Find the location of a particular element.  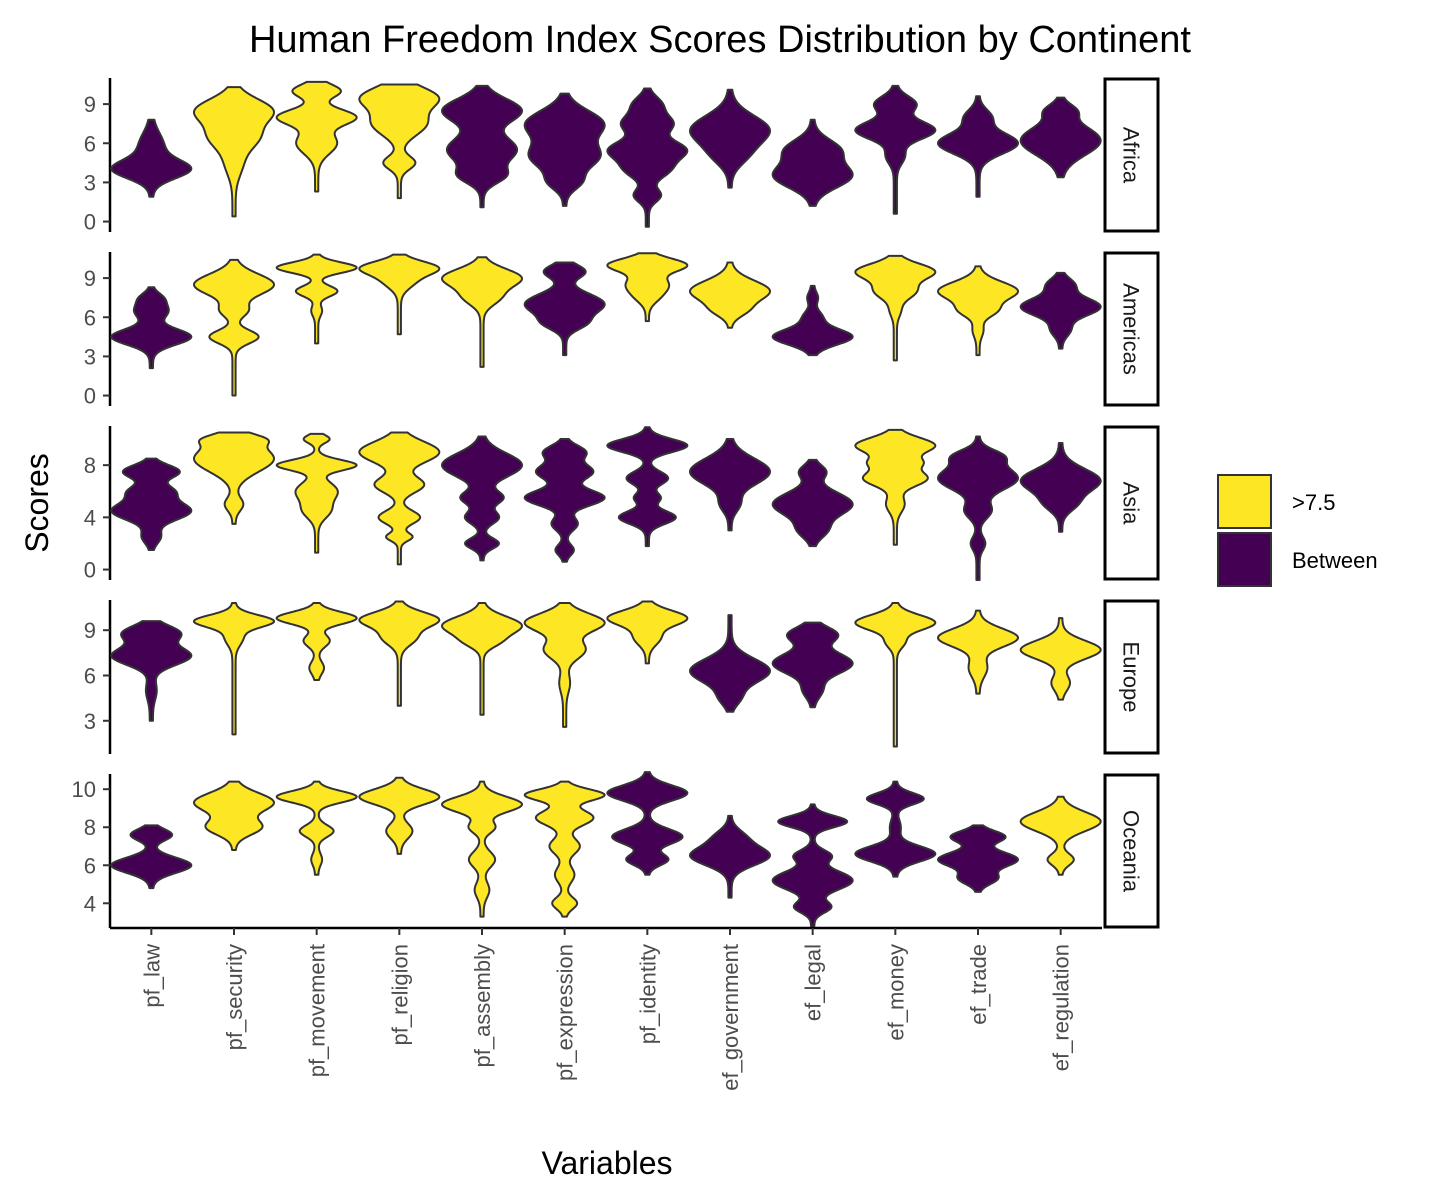

violin-asia-ef_money is located at coordinates (895, 487).